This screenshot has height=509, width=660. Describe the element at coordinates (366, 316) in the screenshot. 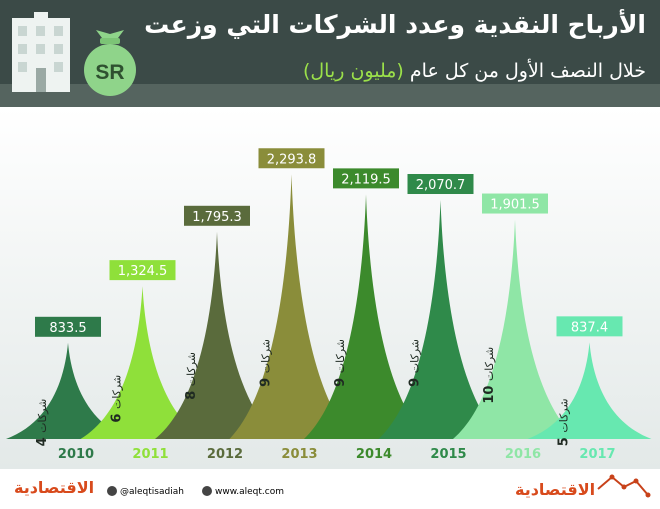

I see `peak-2014` at that location.